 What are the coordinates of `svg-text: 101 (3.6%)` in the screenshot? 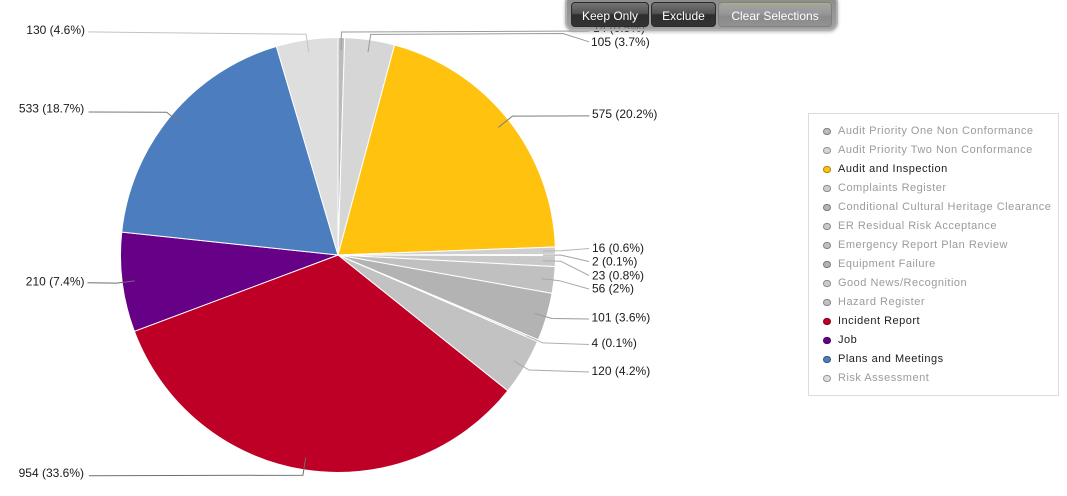 It's located at (621, 318).